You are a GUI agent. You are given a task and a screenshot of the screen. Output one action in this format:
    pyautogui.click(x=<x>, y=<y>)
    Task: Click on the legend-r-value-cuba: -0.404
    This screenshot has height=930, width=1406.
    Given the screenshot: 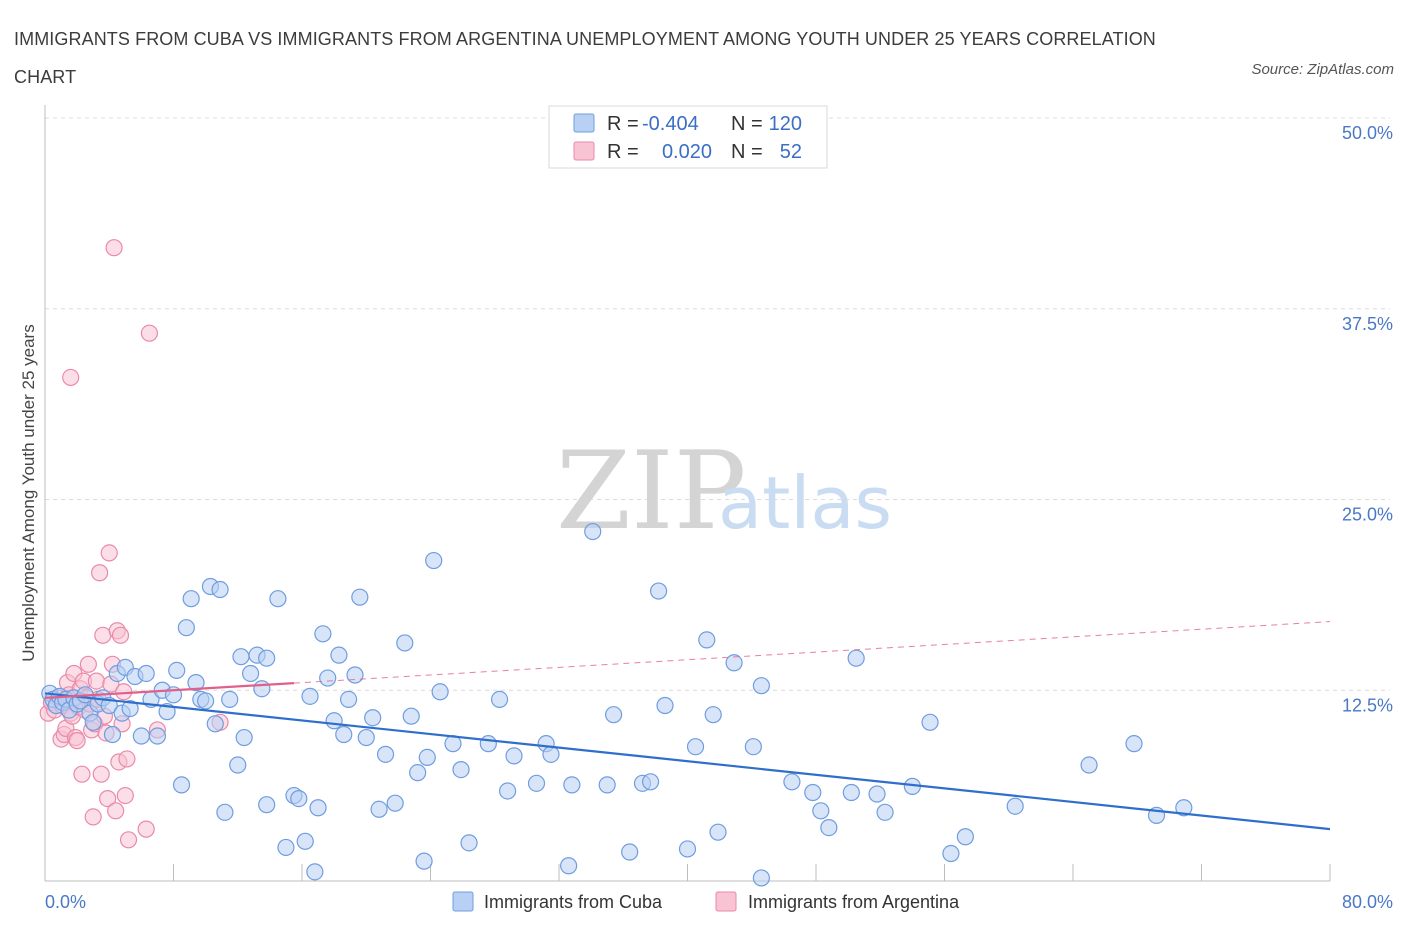 What is the action you would take?
    pyautogui.click(x=670, y=124)
    